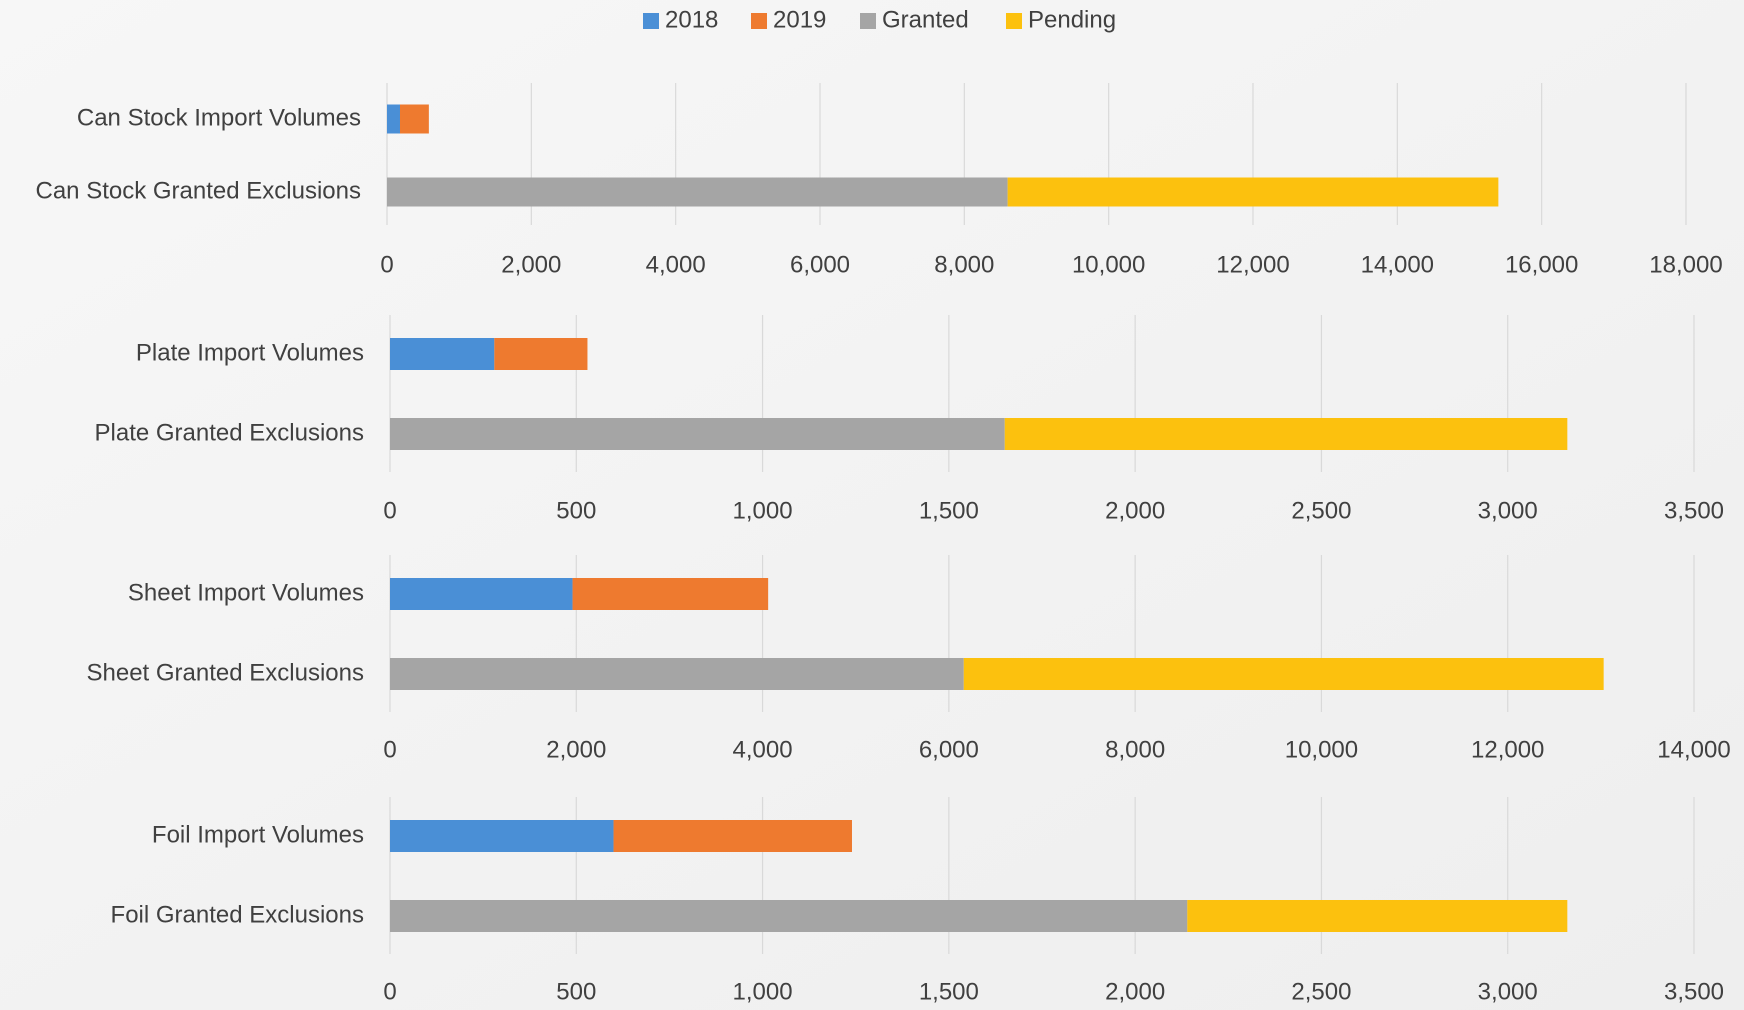 The width and height of the screenshot is (1744, 1010). Describe the element at coordinates (246, 592) in the screenshot. I see `y-tick-label: Sheet Import Volumes` at that location.